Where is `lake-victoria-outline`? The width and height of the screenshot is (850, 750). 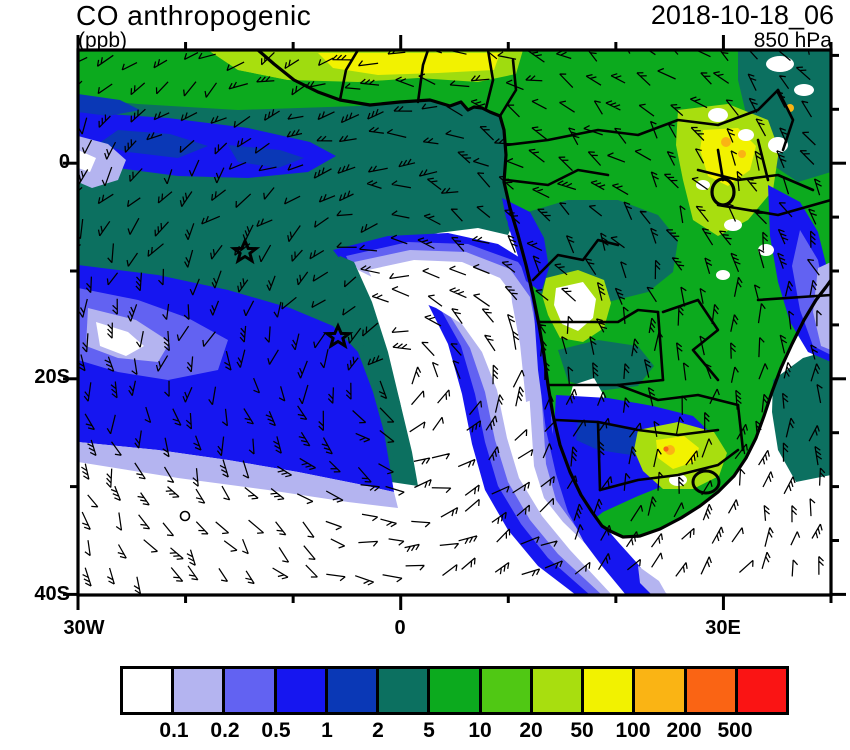 lake-victoria-outline is located at coordinates (723, 192).